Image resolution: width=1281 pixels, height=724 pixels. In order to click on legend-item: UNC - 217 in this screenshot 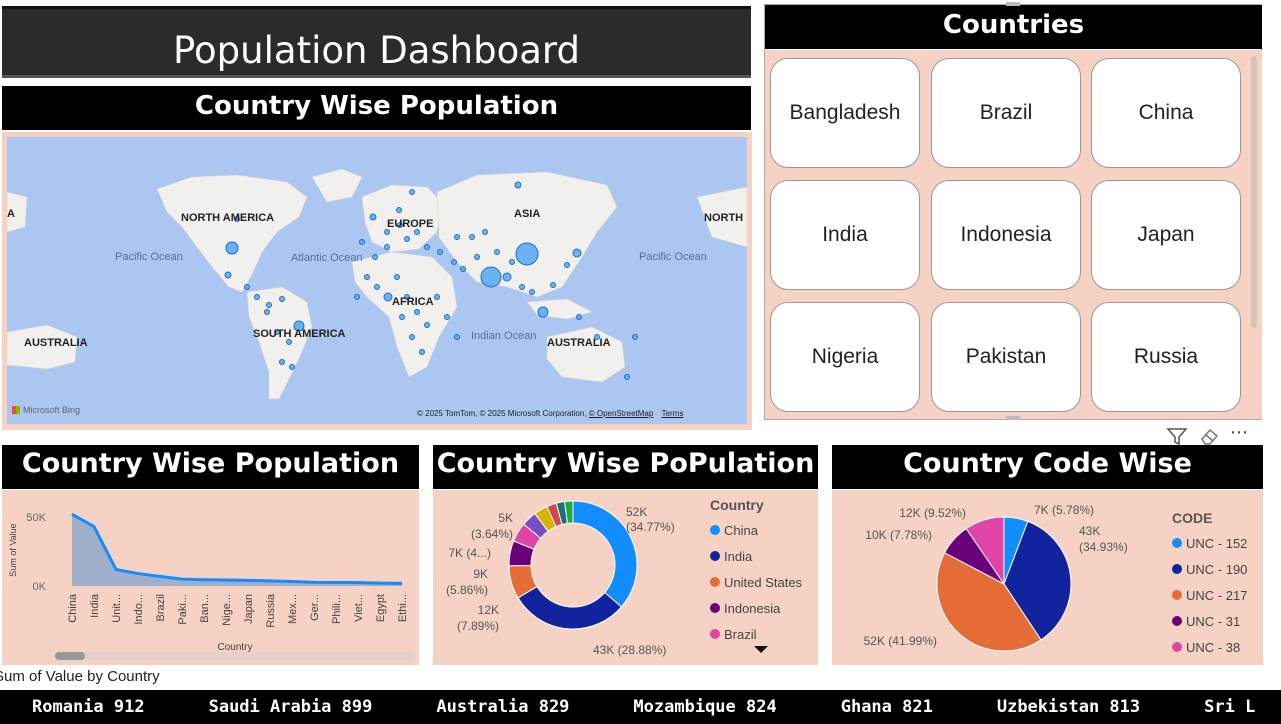, I will do `click(1219, 595)`.